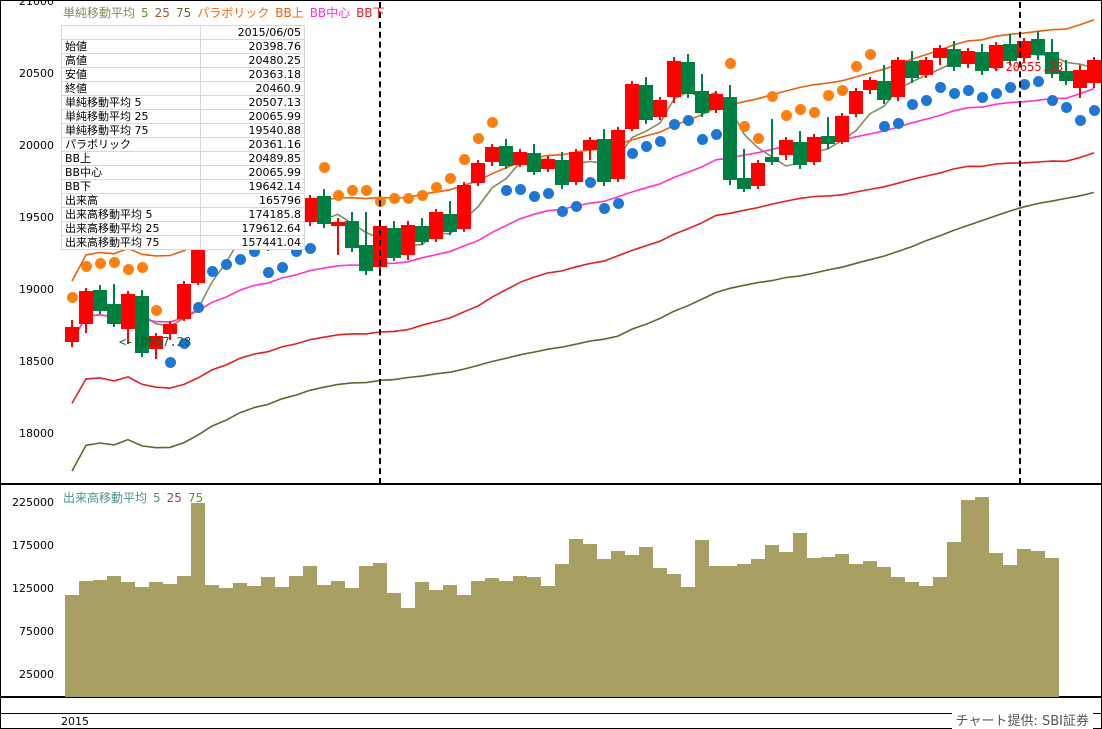 Image resolution: width=1102 pixels, height=729 pixels. I want to click on price-legend: 単純移動平均 5 25 75 パラボリック BB上 BB中心 BB下, so click(227, 12).